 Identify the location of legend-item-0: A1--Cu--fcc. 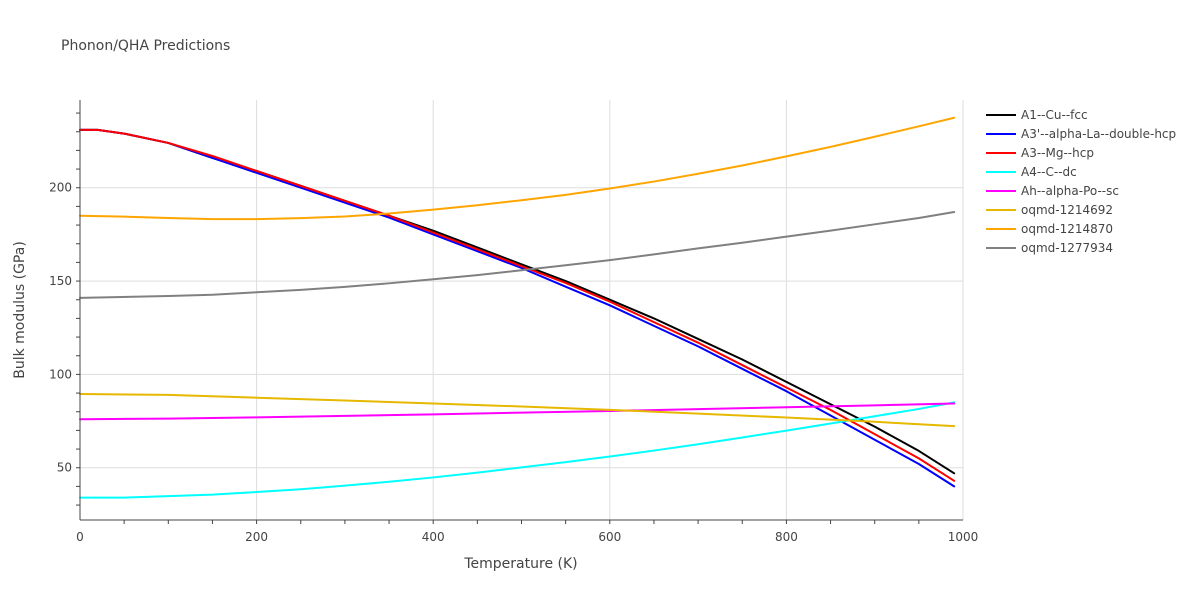
(1037, 115).